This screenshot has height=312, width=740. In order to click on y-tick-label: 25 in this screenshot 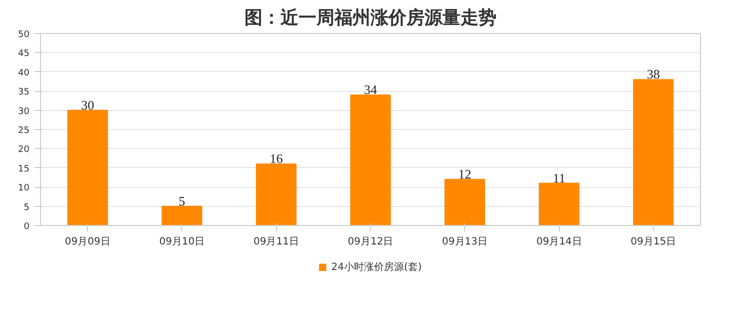, I will do `click(24, 131)`.